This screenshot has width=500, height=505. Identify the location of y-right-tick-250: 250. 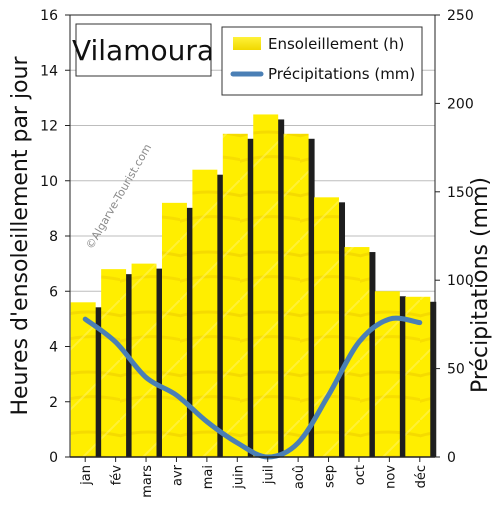
(460, 16).